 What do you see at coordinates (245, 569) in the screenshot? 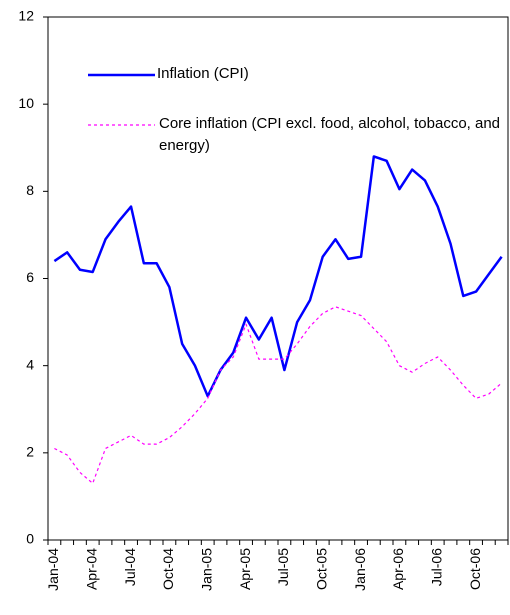
I see `x-tick-label: Apr-05` at bounding box center [245, 569].